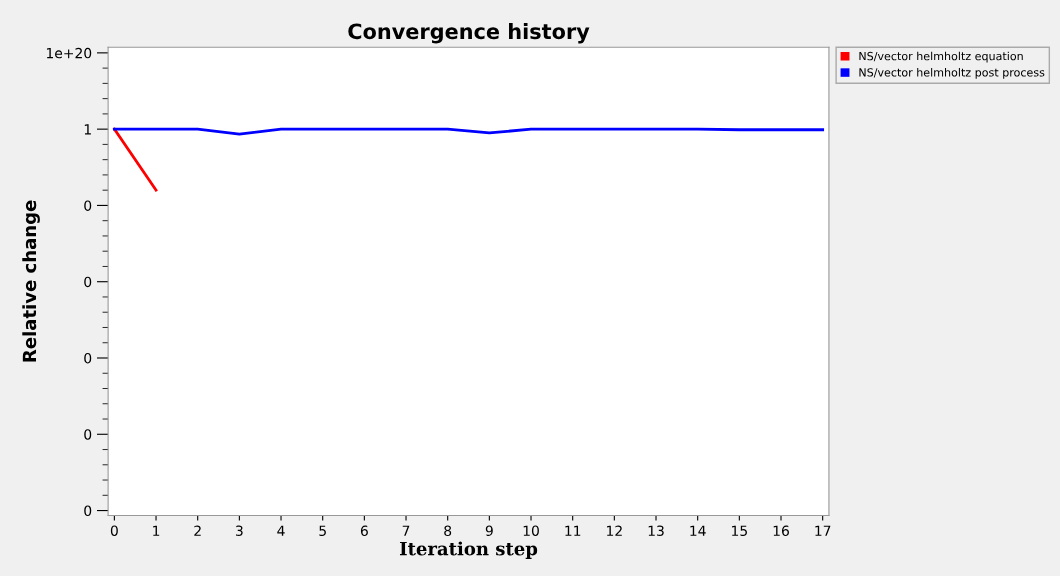 Image resolution: width=1060 pixels, height=576 pixels. Describe the element at coordinates (281, 530) in the screenshot. I see `x-tick-label: 4` at that location.